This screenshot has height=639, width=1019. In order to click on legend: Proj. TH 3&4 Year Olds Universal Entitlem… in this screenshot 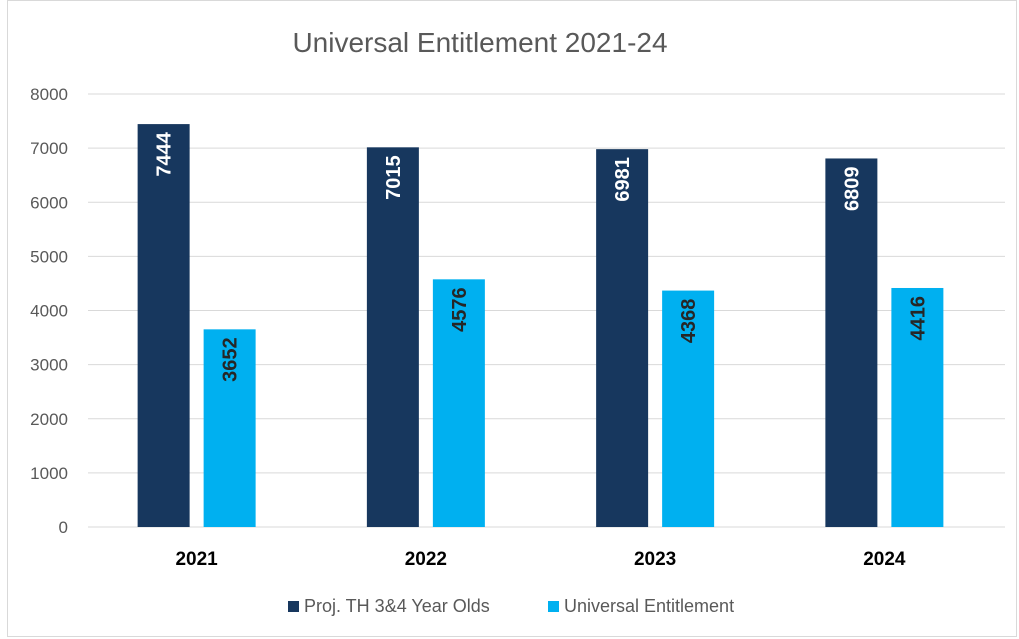, I will do `click(511, 606)`.